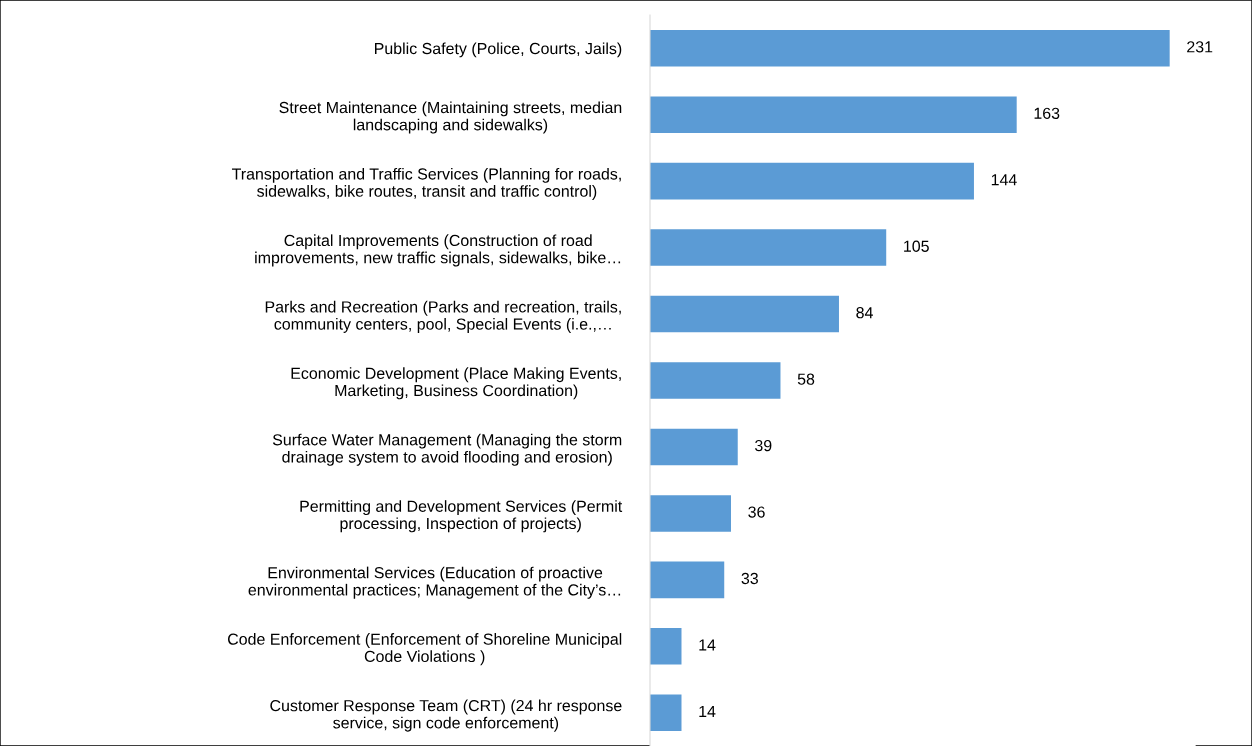 The width and height of the screenshot is (1252, 746). I want to click on y-tick-label: Economic Development (Place Making Events, Marketing, Business Coordination), so click(456, 383).